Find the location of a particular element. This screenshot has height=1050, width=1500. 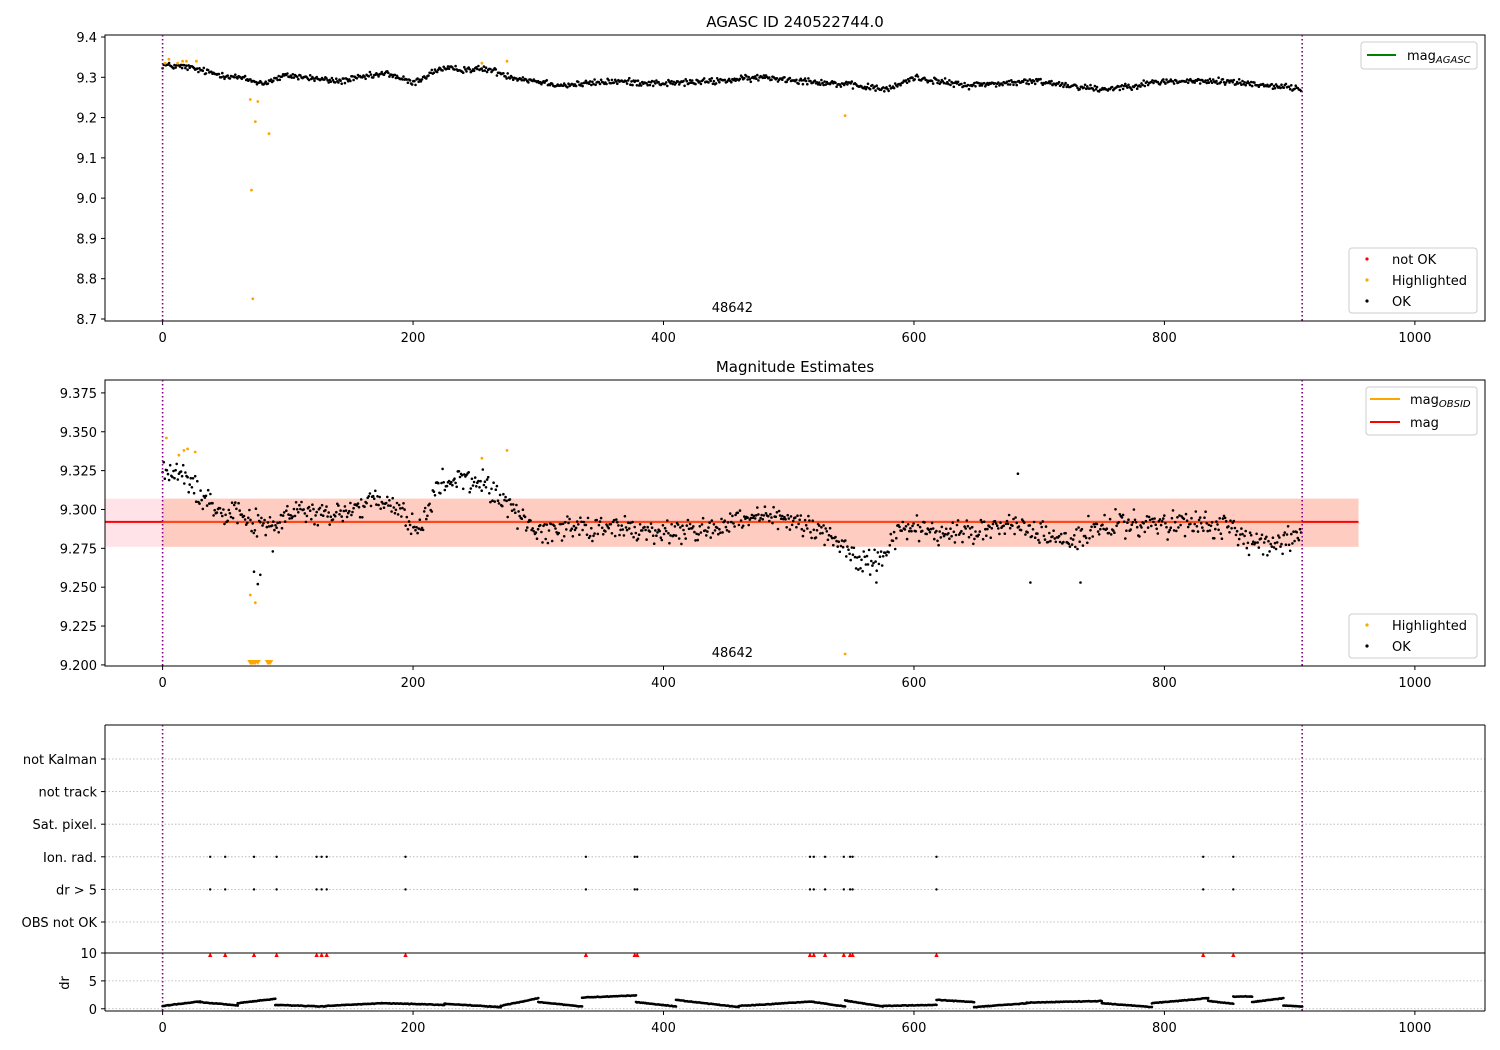

legend-box is located at coordinates (1413, 636).